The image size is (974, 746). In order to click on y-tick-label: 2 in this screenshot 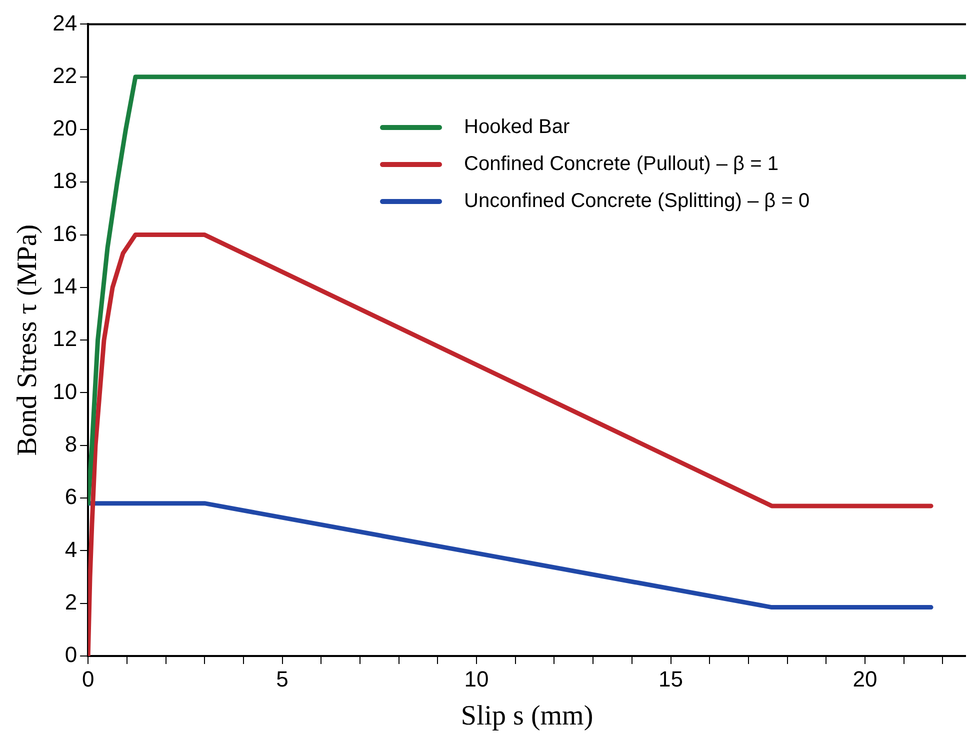, I will do `click(71, 601)`.